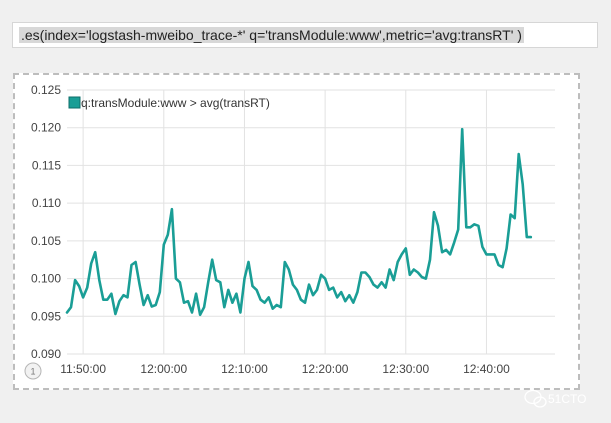 Image resolution: width=611 pixels, height=423 pixels. I want to click on wechat-icon, so click(535, 398).